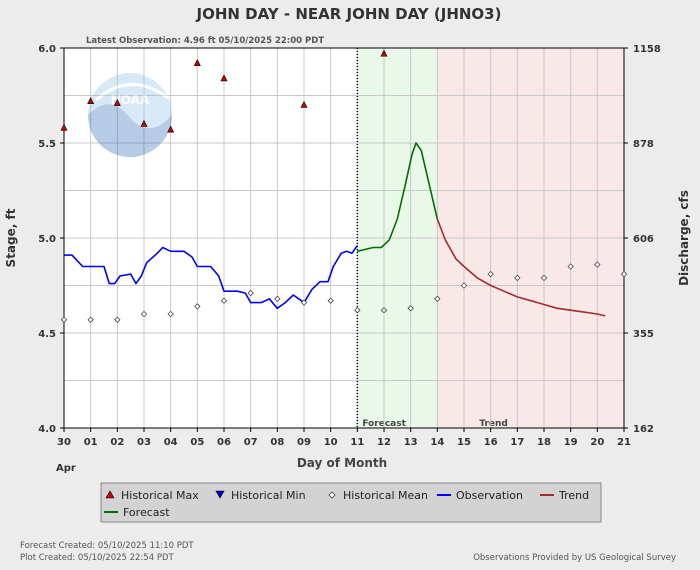  What do you see at coordinates (144, 442) in the screenshot?
I see `x-tick-label: 03` at bounding box center [144, 442].